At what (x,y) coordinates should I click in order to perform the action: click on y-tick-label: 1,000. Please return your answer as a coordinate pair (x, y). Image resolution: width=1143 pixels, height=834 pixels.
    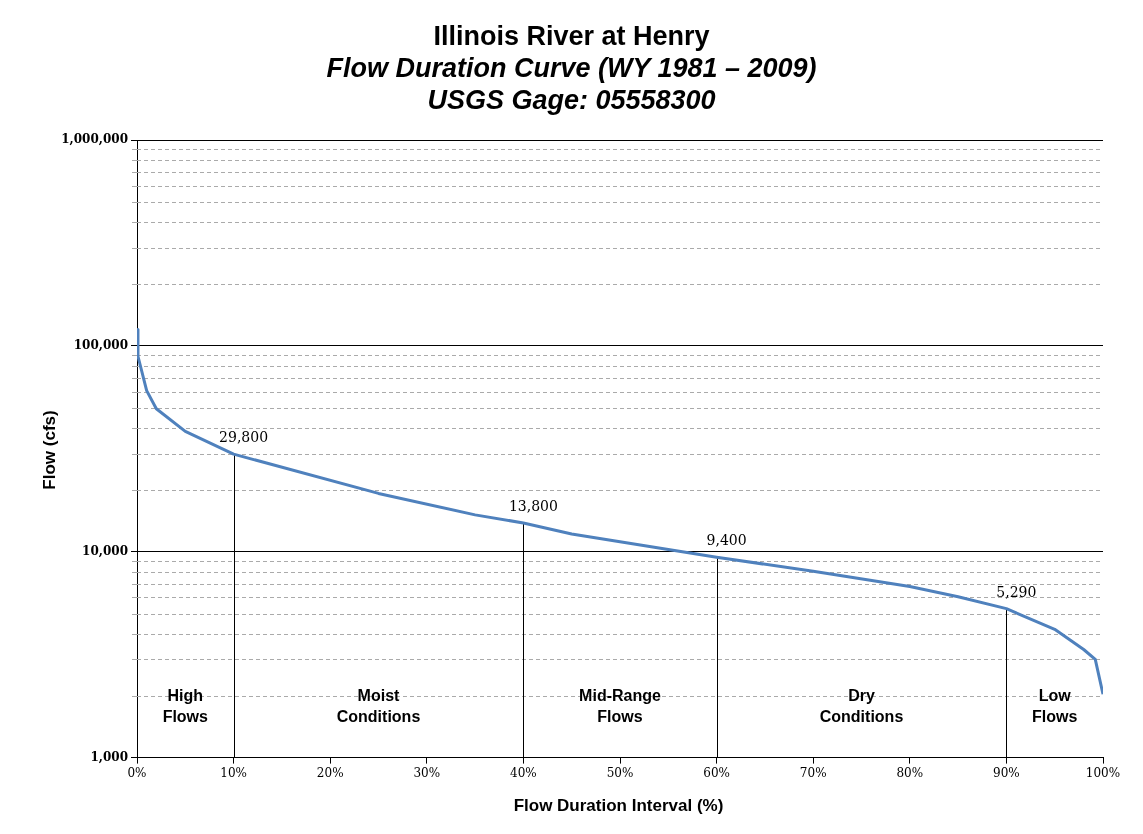
    Looking at the image, I should click on (109, 756).